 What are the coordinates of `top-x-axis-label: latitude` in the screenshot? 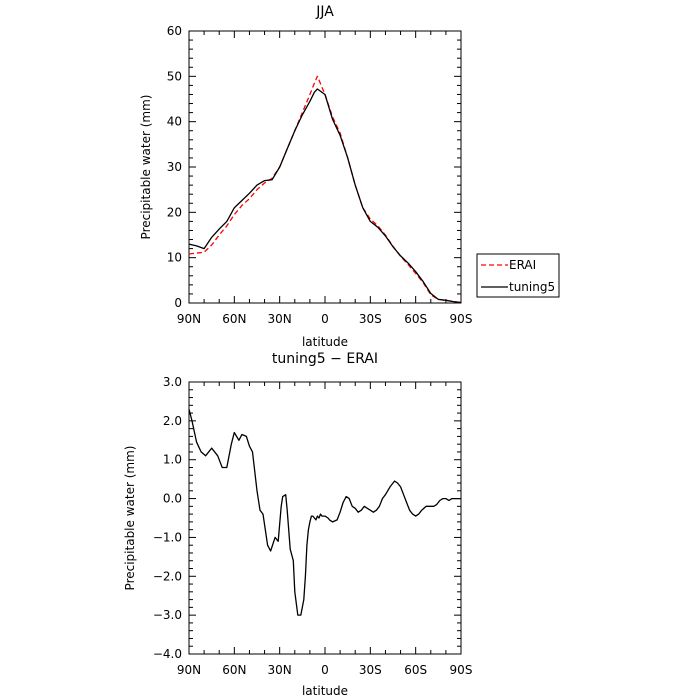 It's located at (325, 342).